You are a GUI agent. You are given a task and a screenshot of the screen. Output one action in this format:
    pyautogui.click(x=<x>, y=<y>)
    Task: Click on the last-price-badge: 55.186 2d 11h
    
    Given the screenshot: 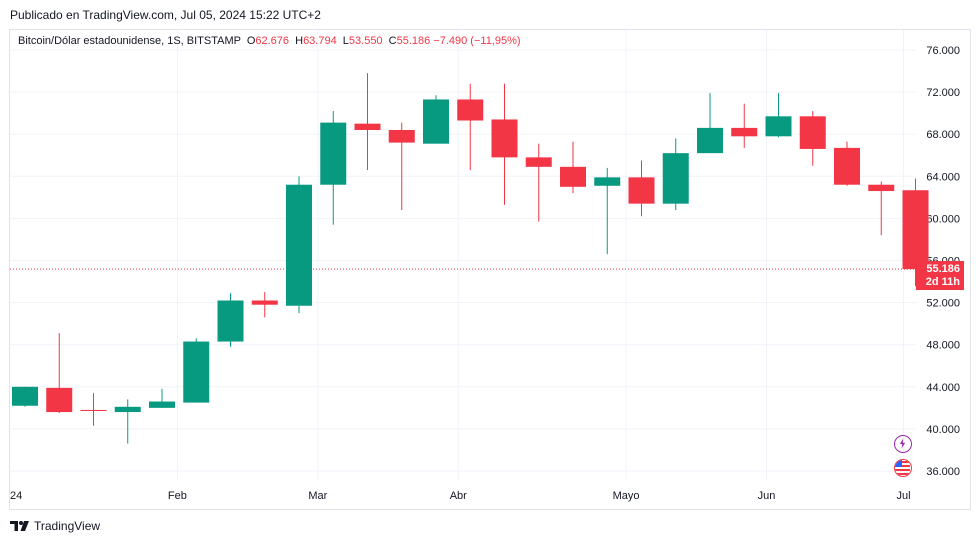 What is the action you would take?
    pyautogui.click(x=940, y=275)
    